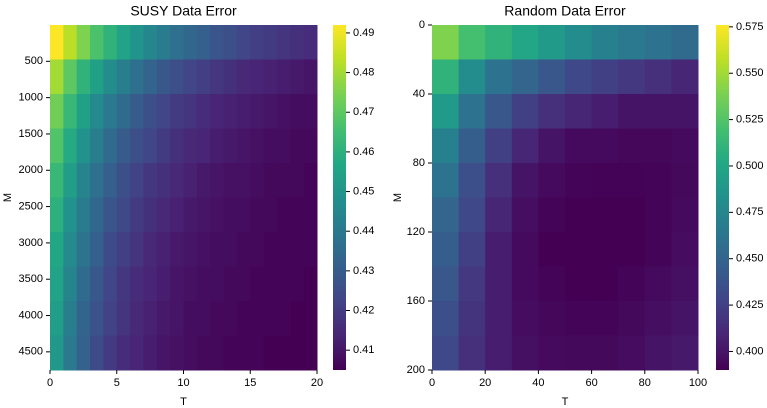 The width and height of the screenshot is (767, 408). What do you see at coordinates (750, 259) in the screenshot?
I see `colorbar-tick-label: 0.450` at bounding box center [750, 259].